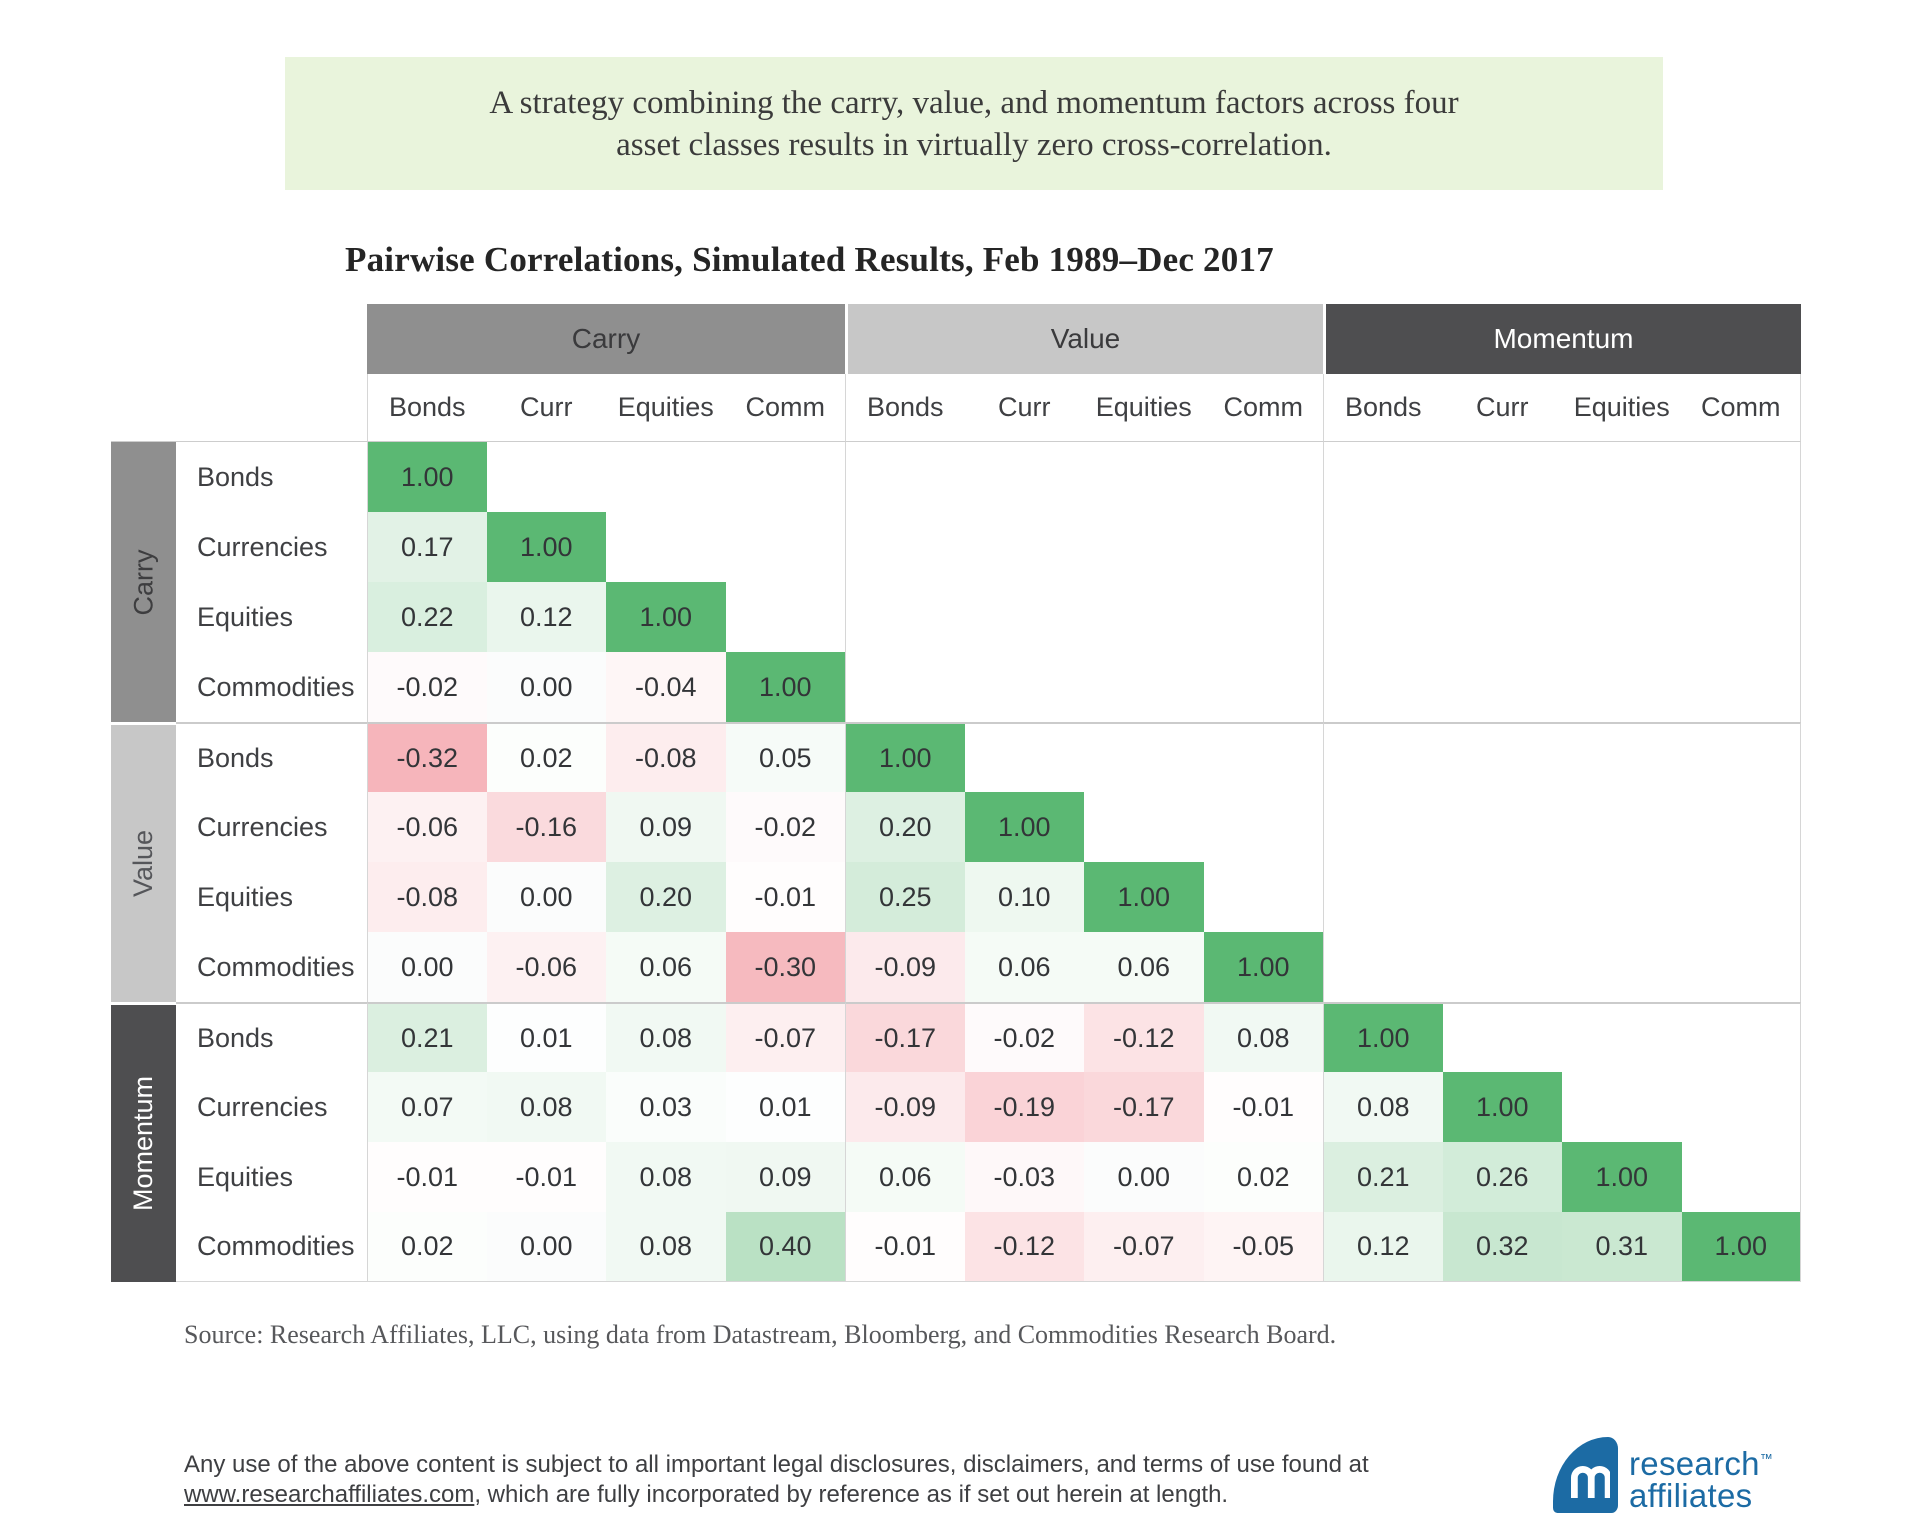 The image size is (1920, 1540). What do you see at coordinates (1622, 1247) in the screenshot?
I see `correlation-cell: 0.31` at bounding box center [1622, 1247].